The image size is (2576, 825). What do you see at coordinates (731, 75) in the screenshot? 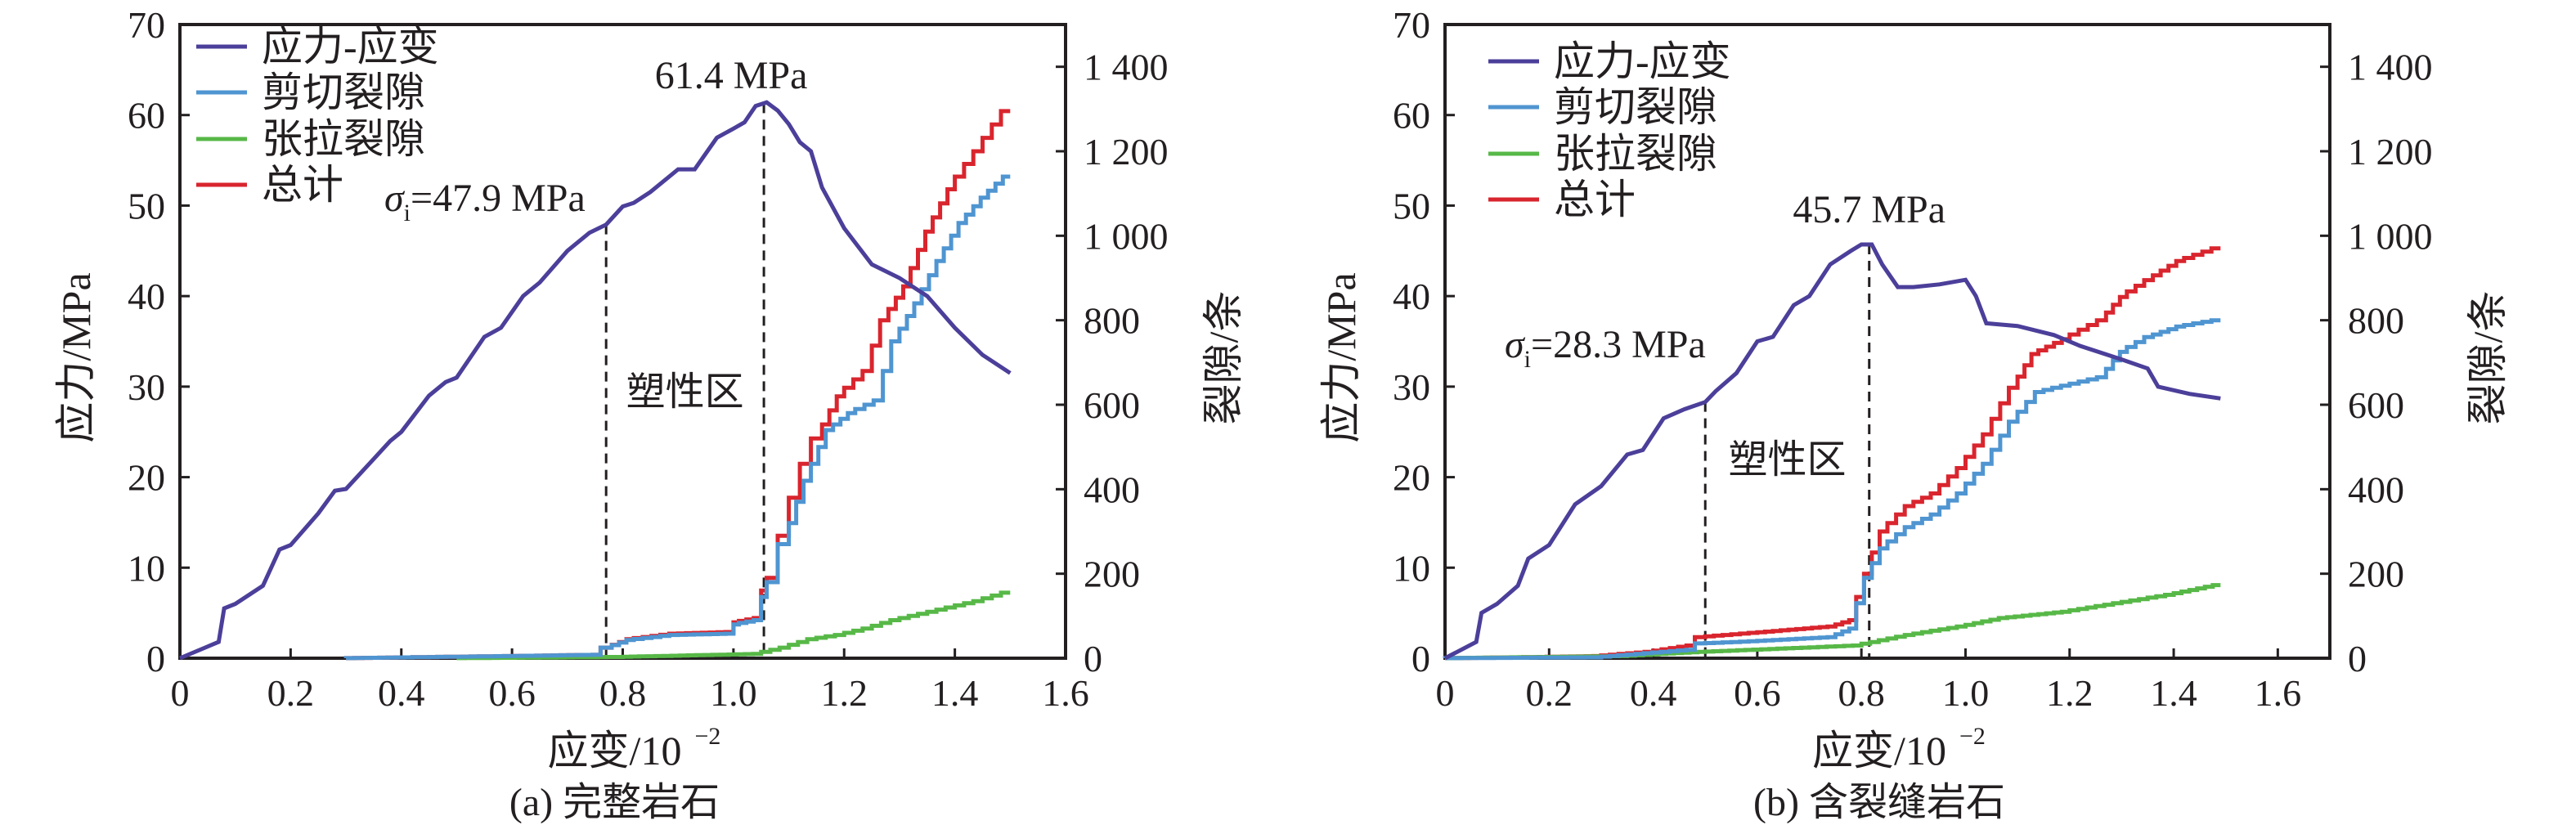
I see `peak-stress-label: 61.4 MPa` at bounding box center [731, 75].